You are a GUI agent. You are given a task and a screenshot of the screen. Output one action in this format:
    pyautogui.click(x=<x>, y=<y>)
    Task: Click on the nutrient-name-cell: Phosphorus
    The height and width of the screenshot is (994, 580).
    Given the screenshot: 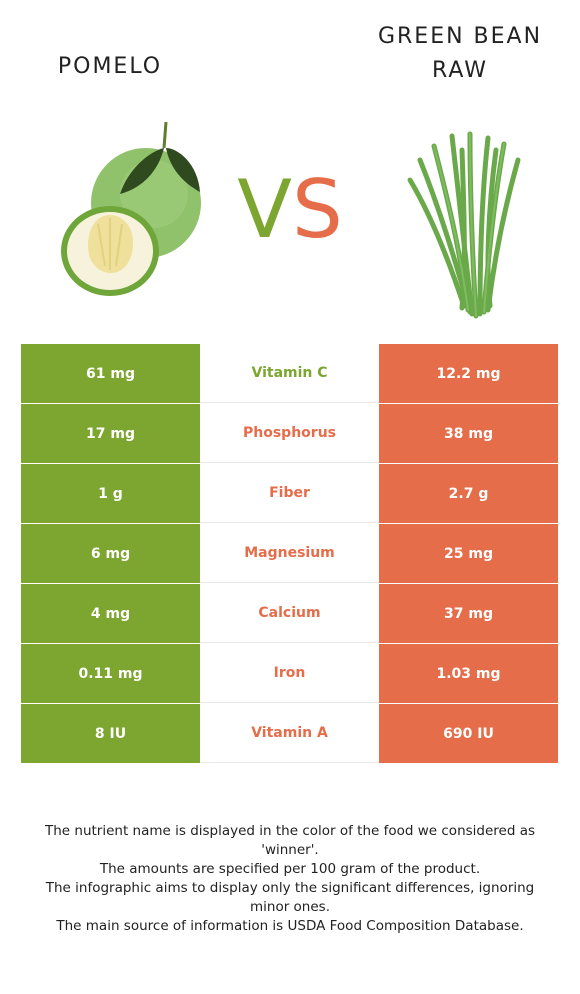 What is the action you would take?
    pyautogui.click(x=289, y=433)
    